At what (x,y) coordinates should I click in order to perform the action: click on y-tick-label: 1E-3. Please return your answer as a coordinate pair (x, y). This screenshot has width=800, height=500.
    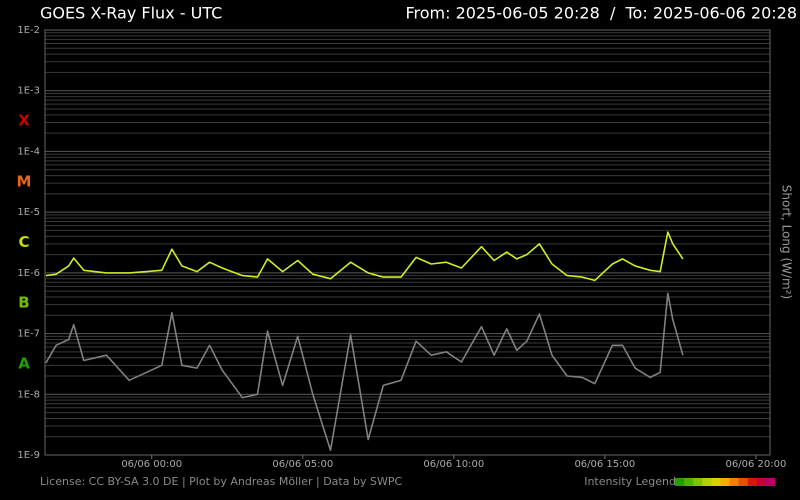
    Looking at the image, I should click on (28, 91).